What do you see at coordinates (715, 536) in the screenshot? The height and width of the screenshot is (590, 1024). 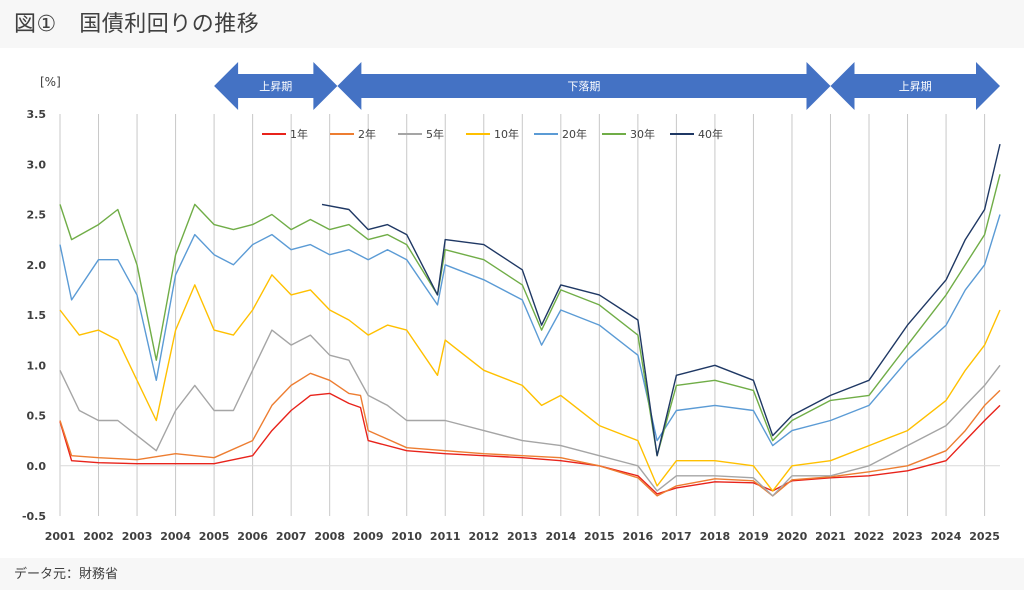 I see `x-tick-label: 2018` at bounding box center [715, 536].